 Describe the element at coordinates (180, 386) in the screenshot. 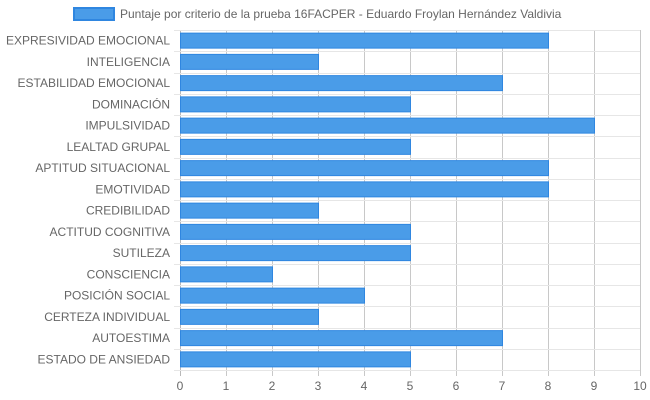

I see `x-tick-label: 0` at that location.